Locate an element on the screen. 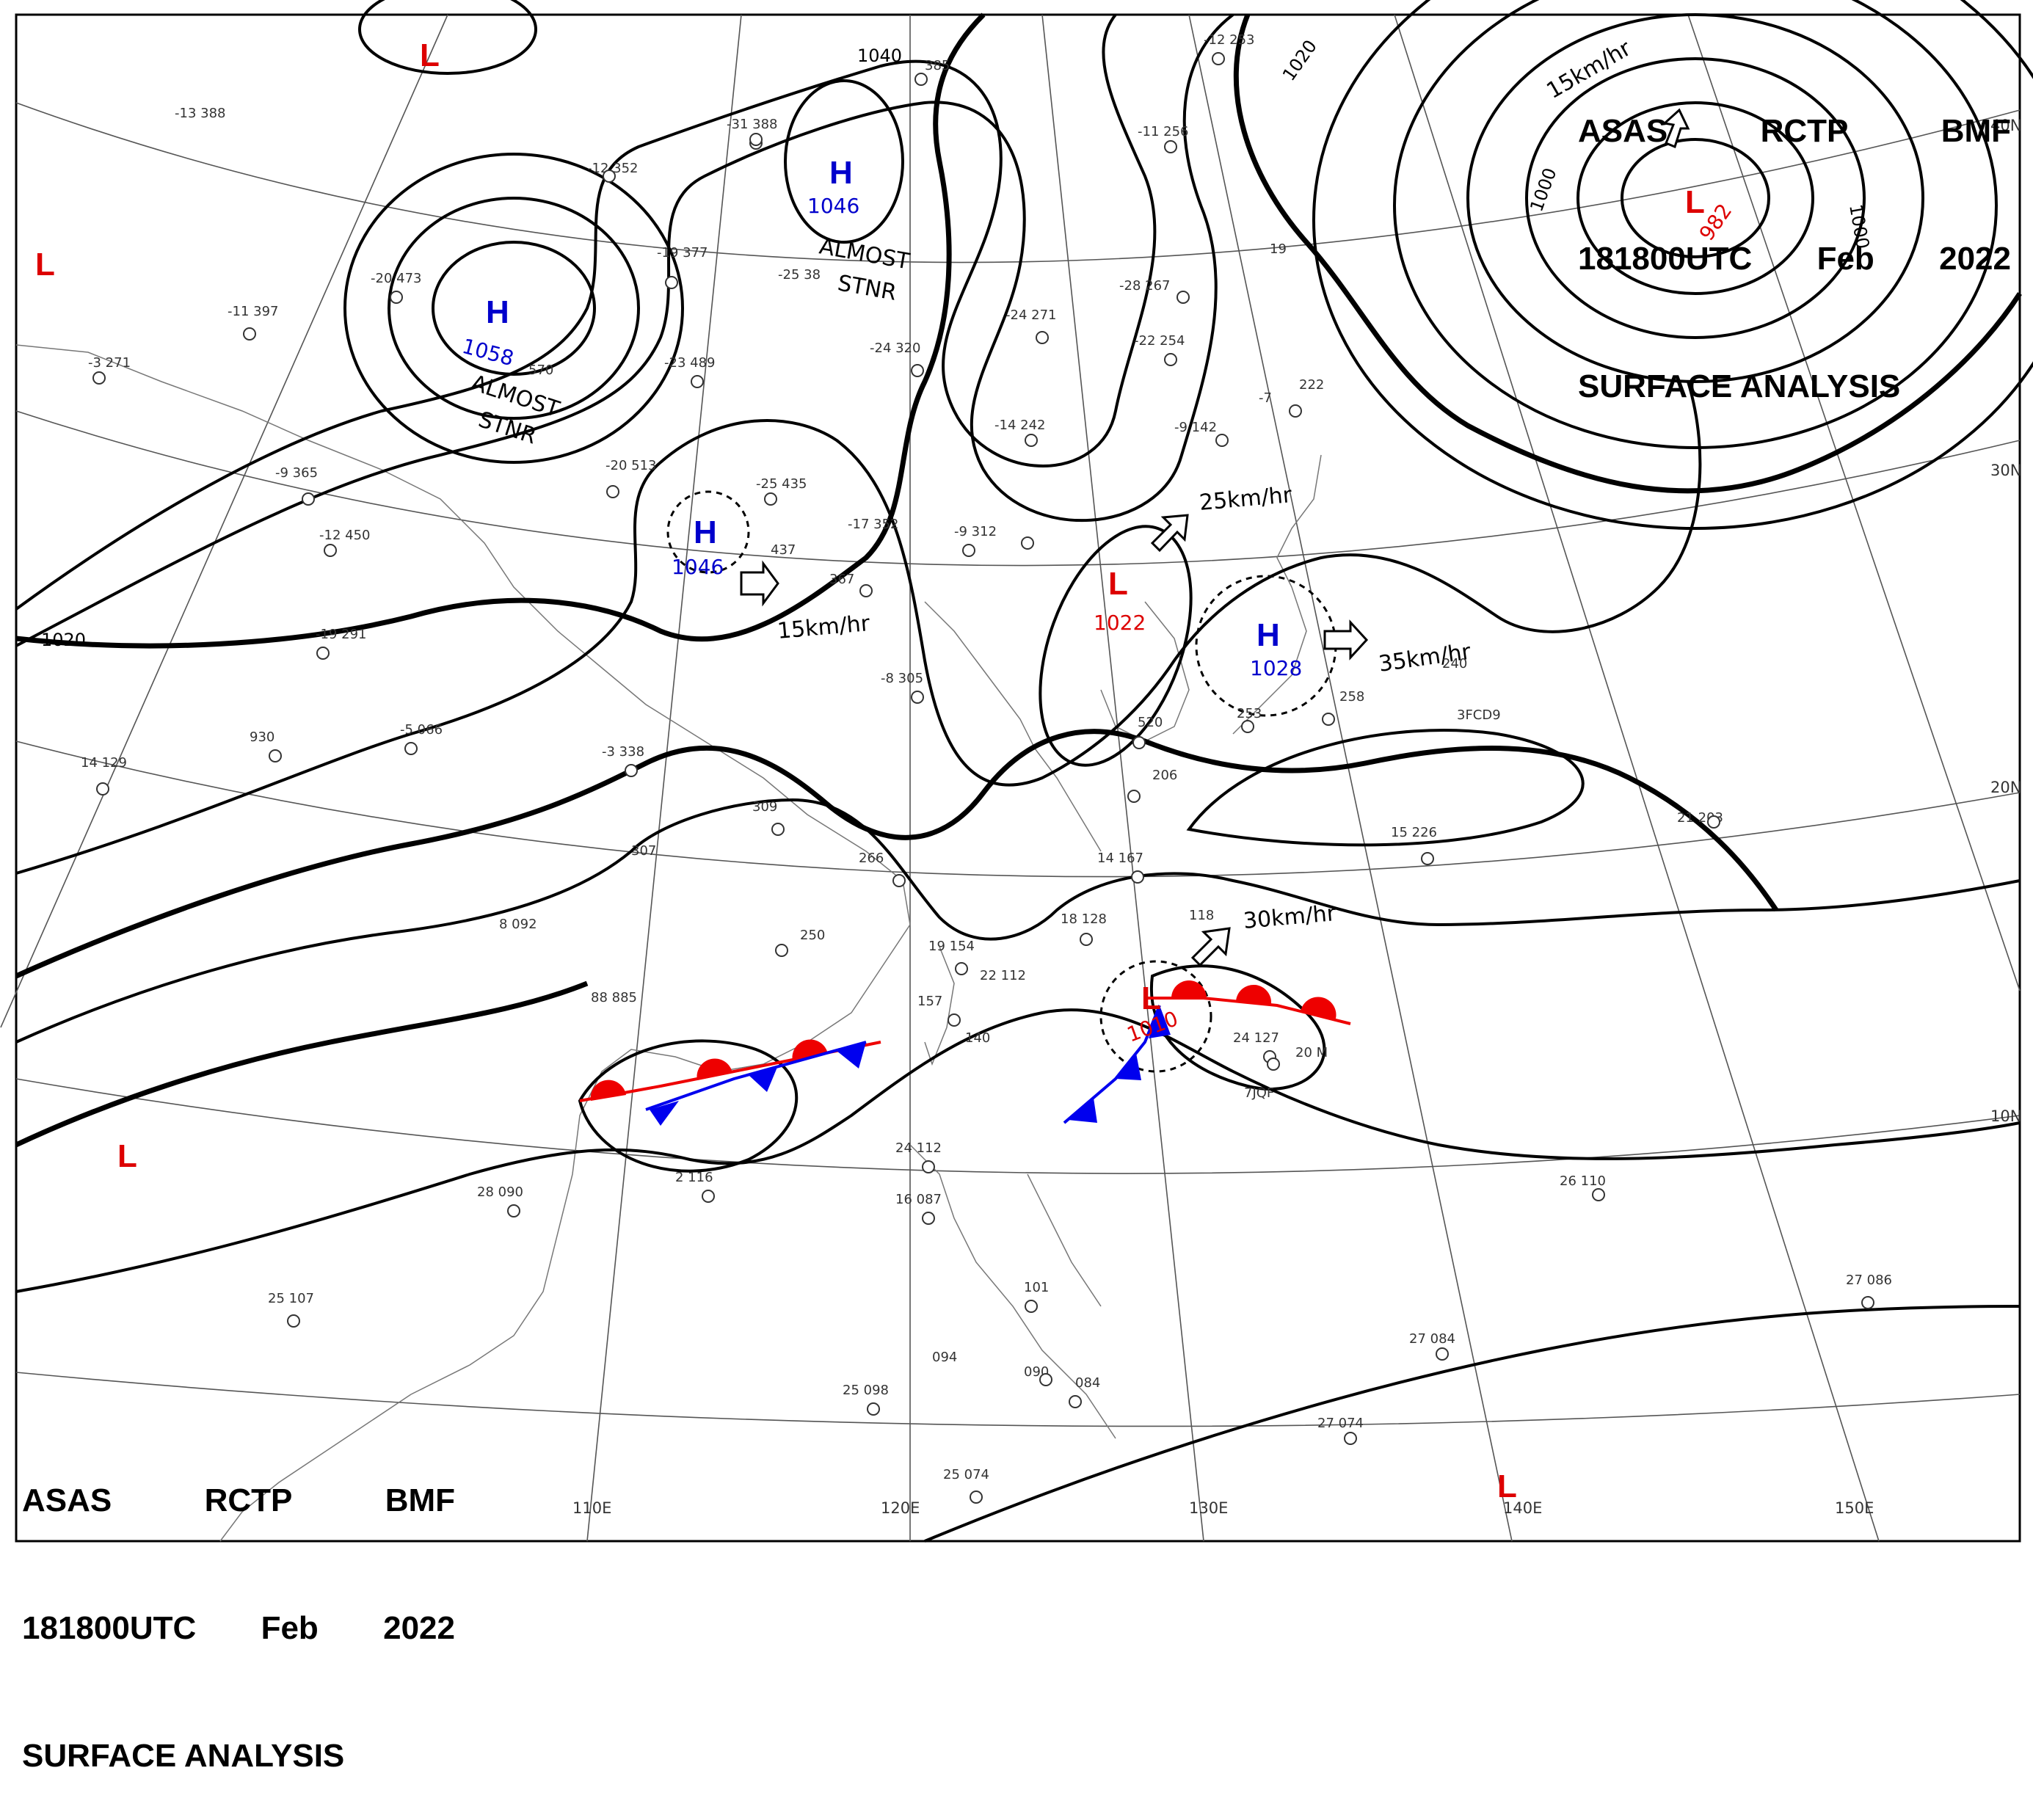  lat-label: 10N is located at coordinates (2005, 1116).